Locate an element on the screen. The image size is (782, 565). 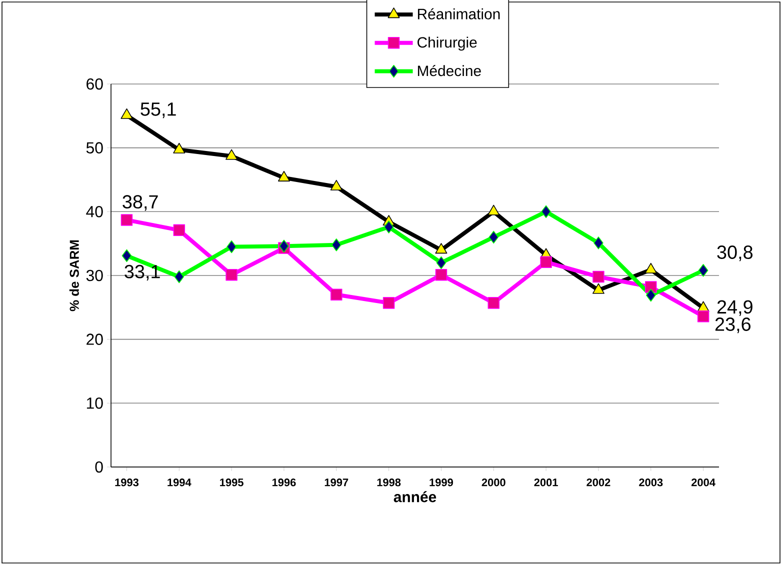
x-tick-label: 2002 is located at coordinates (598, 482).